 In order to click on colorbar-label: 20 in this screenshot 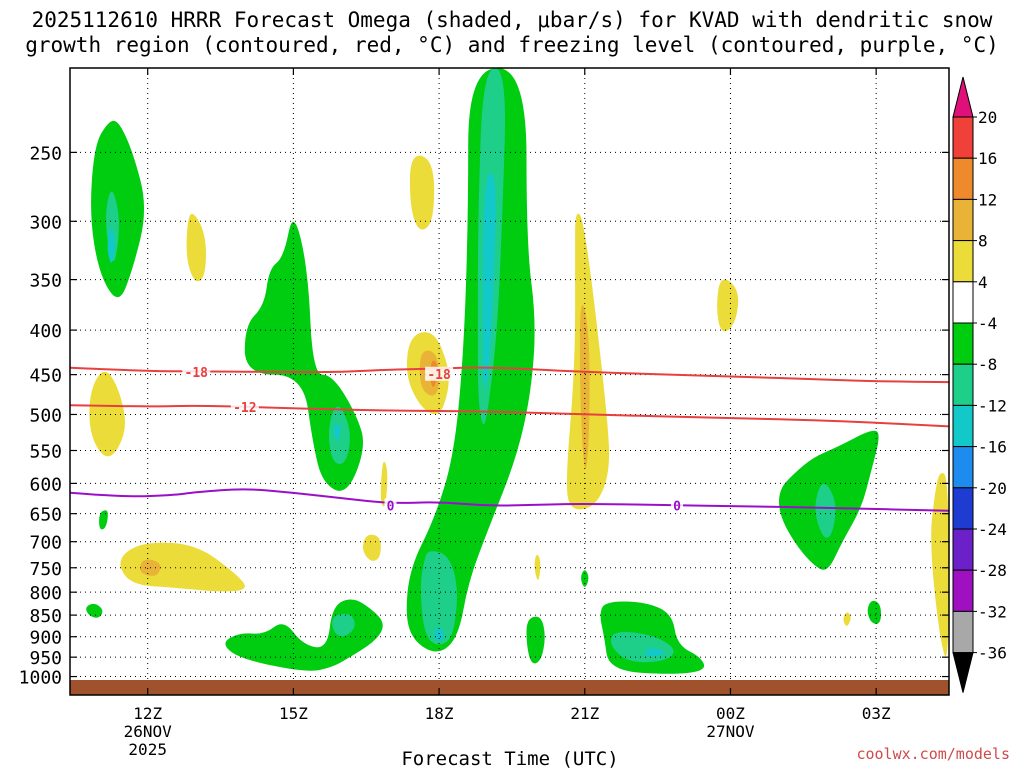, I will do `click(987, 117)`.